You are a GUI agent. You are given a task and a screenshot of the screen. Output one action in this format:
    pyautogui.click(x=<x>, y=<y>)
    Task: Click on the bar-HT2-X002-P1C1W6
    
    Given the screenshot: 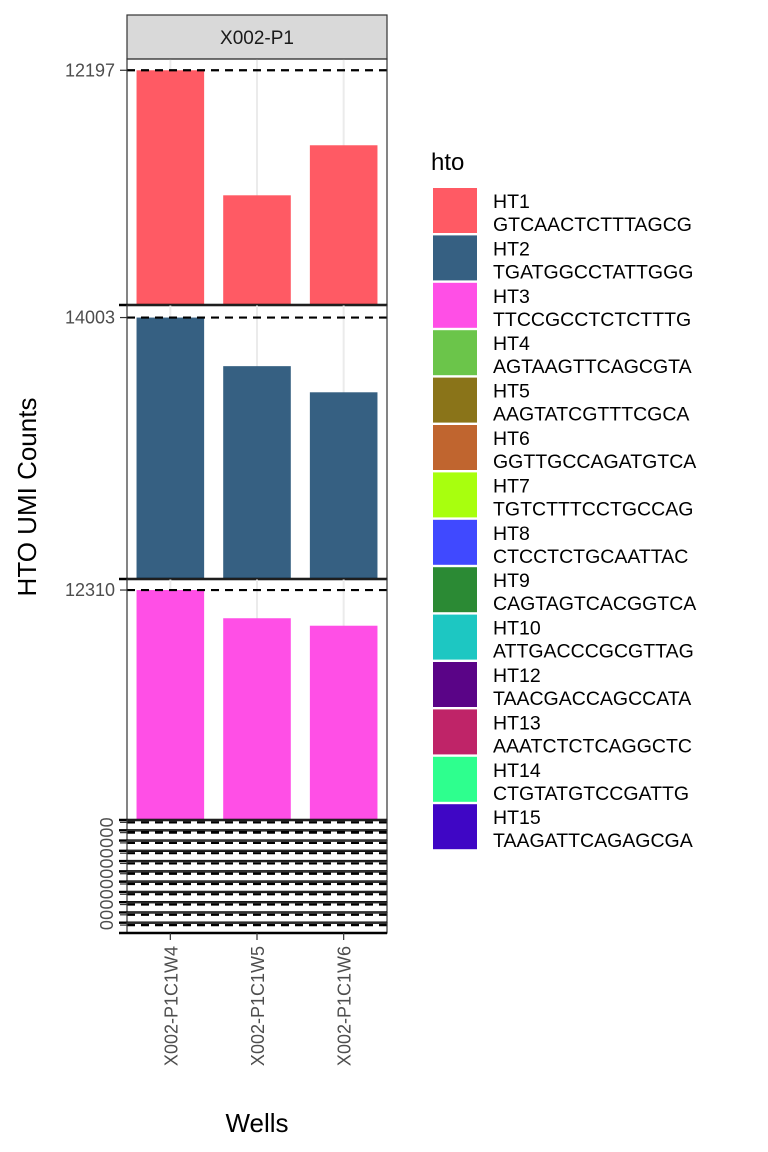 What is the action you would take?
    pyautogui.click(x=343, y=485)
    